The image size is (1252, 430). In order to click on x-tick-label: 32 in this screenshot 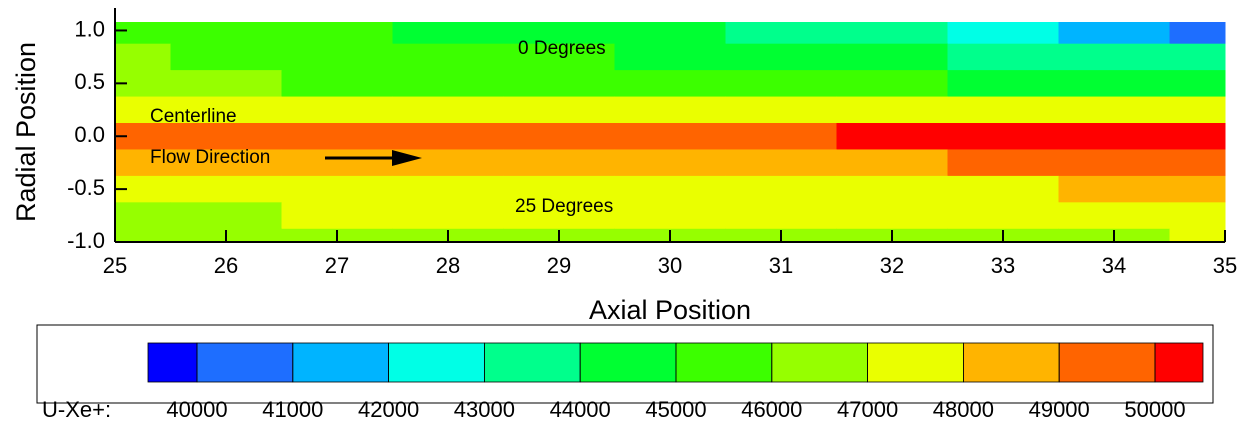, I will do `click(892, 265)`.